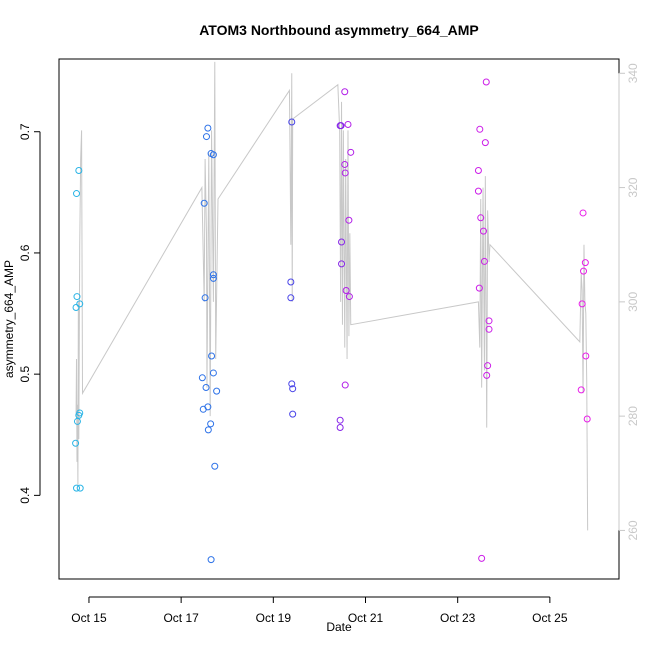 The height and width of the screenshot is (650, 650). What do you see at coordinates (25, 495) in the screenshot?
I see `y-tick-label: 0.4` at bounding box center [25, 495].